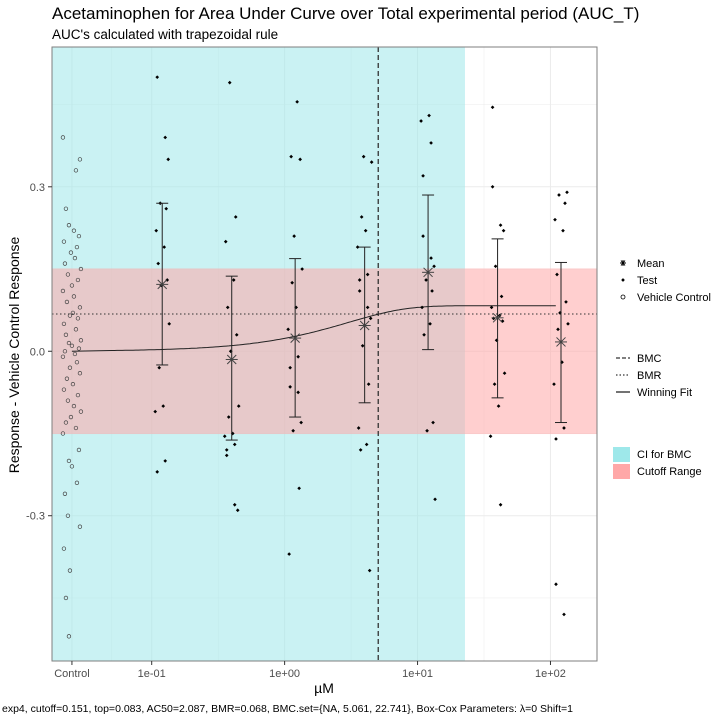 The image size is (720, 720). Describe the element at coordinates (165, 34) in the screenshot. I see `chart-subtitle: AUC's calculated with trapezoidal rule` at that location.